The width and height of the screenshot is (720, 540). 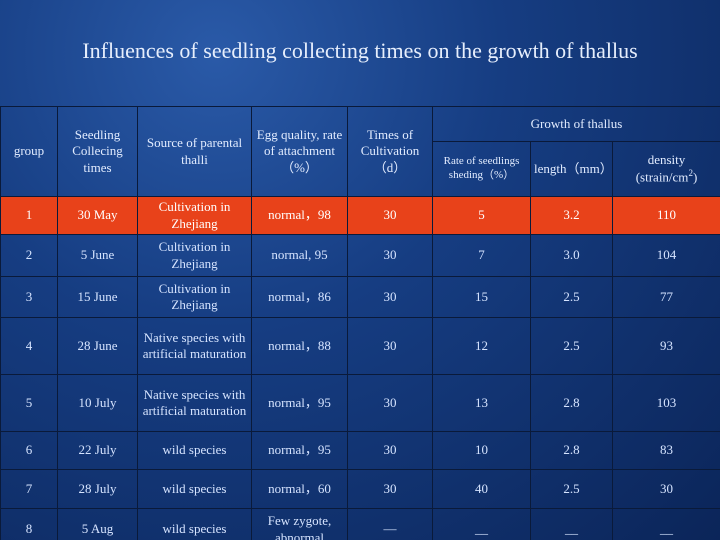 What do you see at coordinates (666, 346) in the screenshot?
I see `table-cell: 93` at bounding box center [666, 346].